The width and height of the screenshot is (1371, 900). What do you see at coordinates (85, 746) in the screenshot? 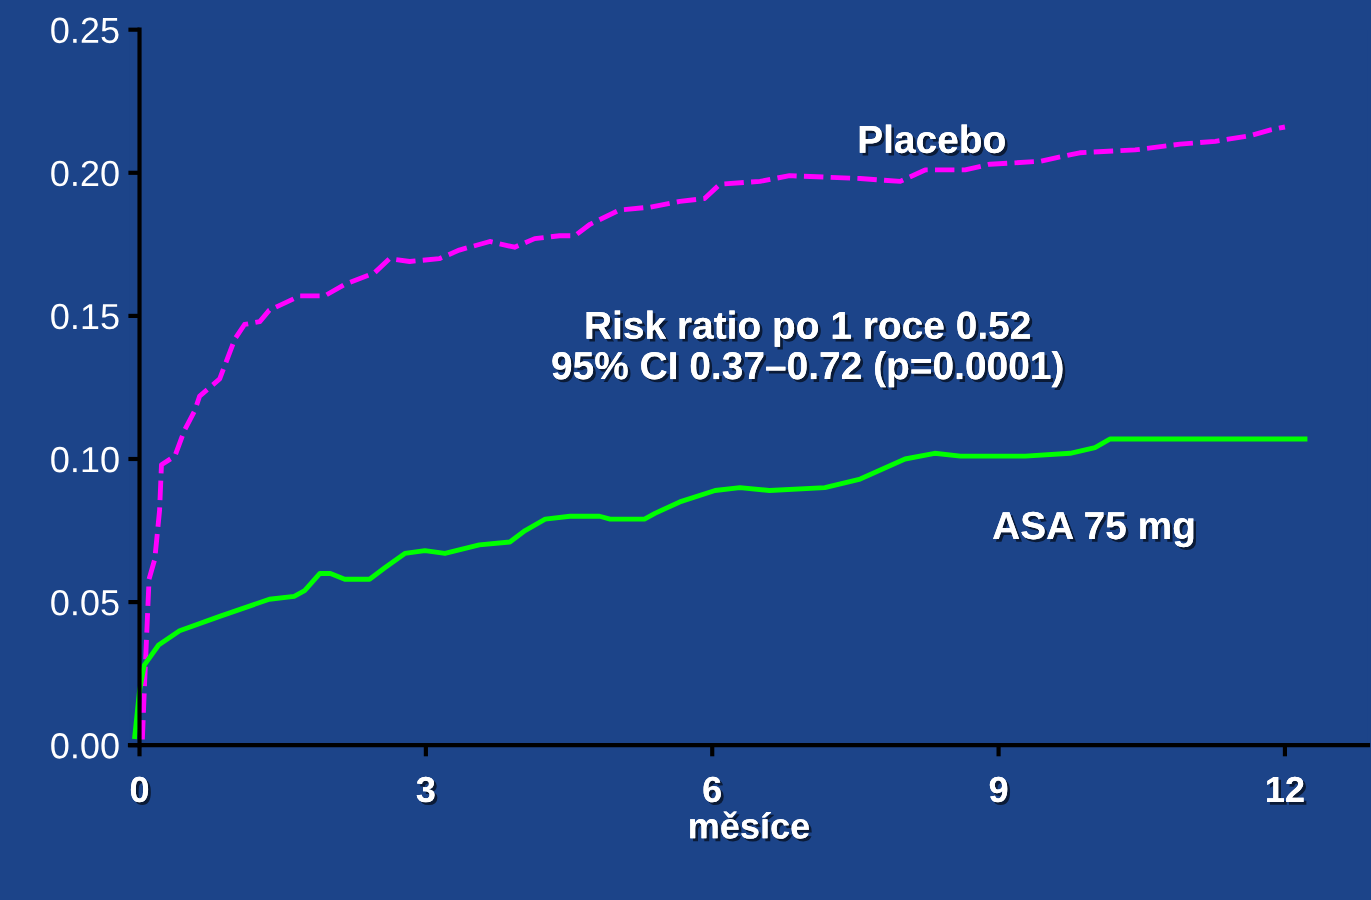
I see `y-tick-label: 0.00` at bounding box center [85, 746].